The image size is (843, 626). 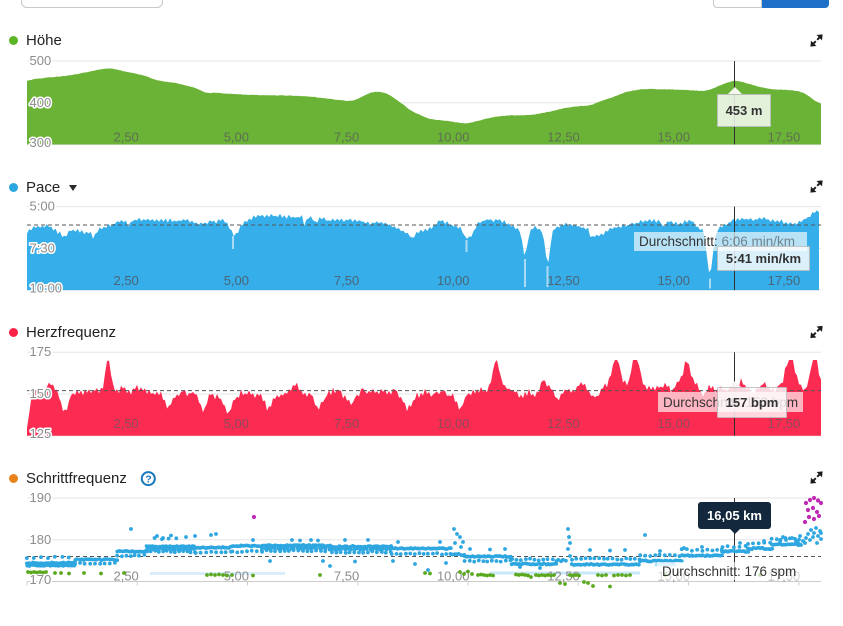 What do you see at coordinates (42, 247) in the screenshot?
I see `svg-text: 7:30` at bounding box center [42, 247].